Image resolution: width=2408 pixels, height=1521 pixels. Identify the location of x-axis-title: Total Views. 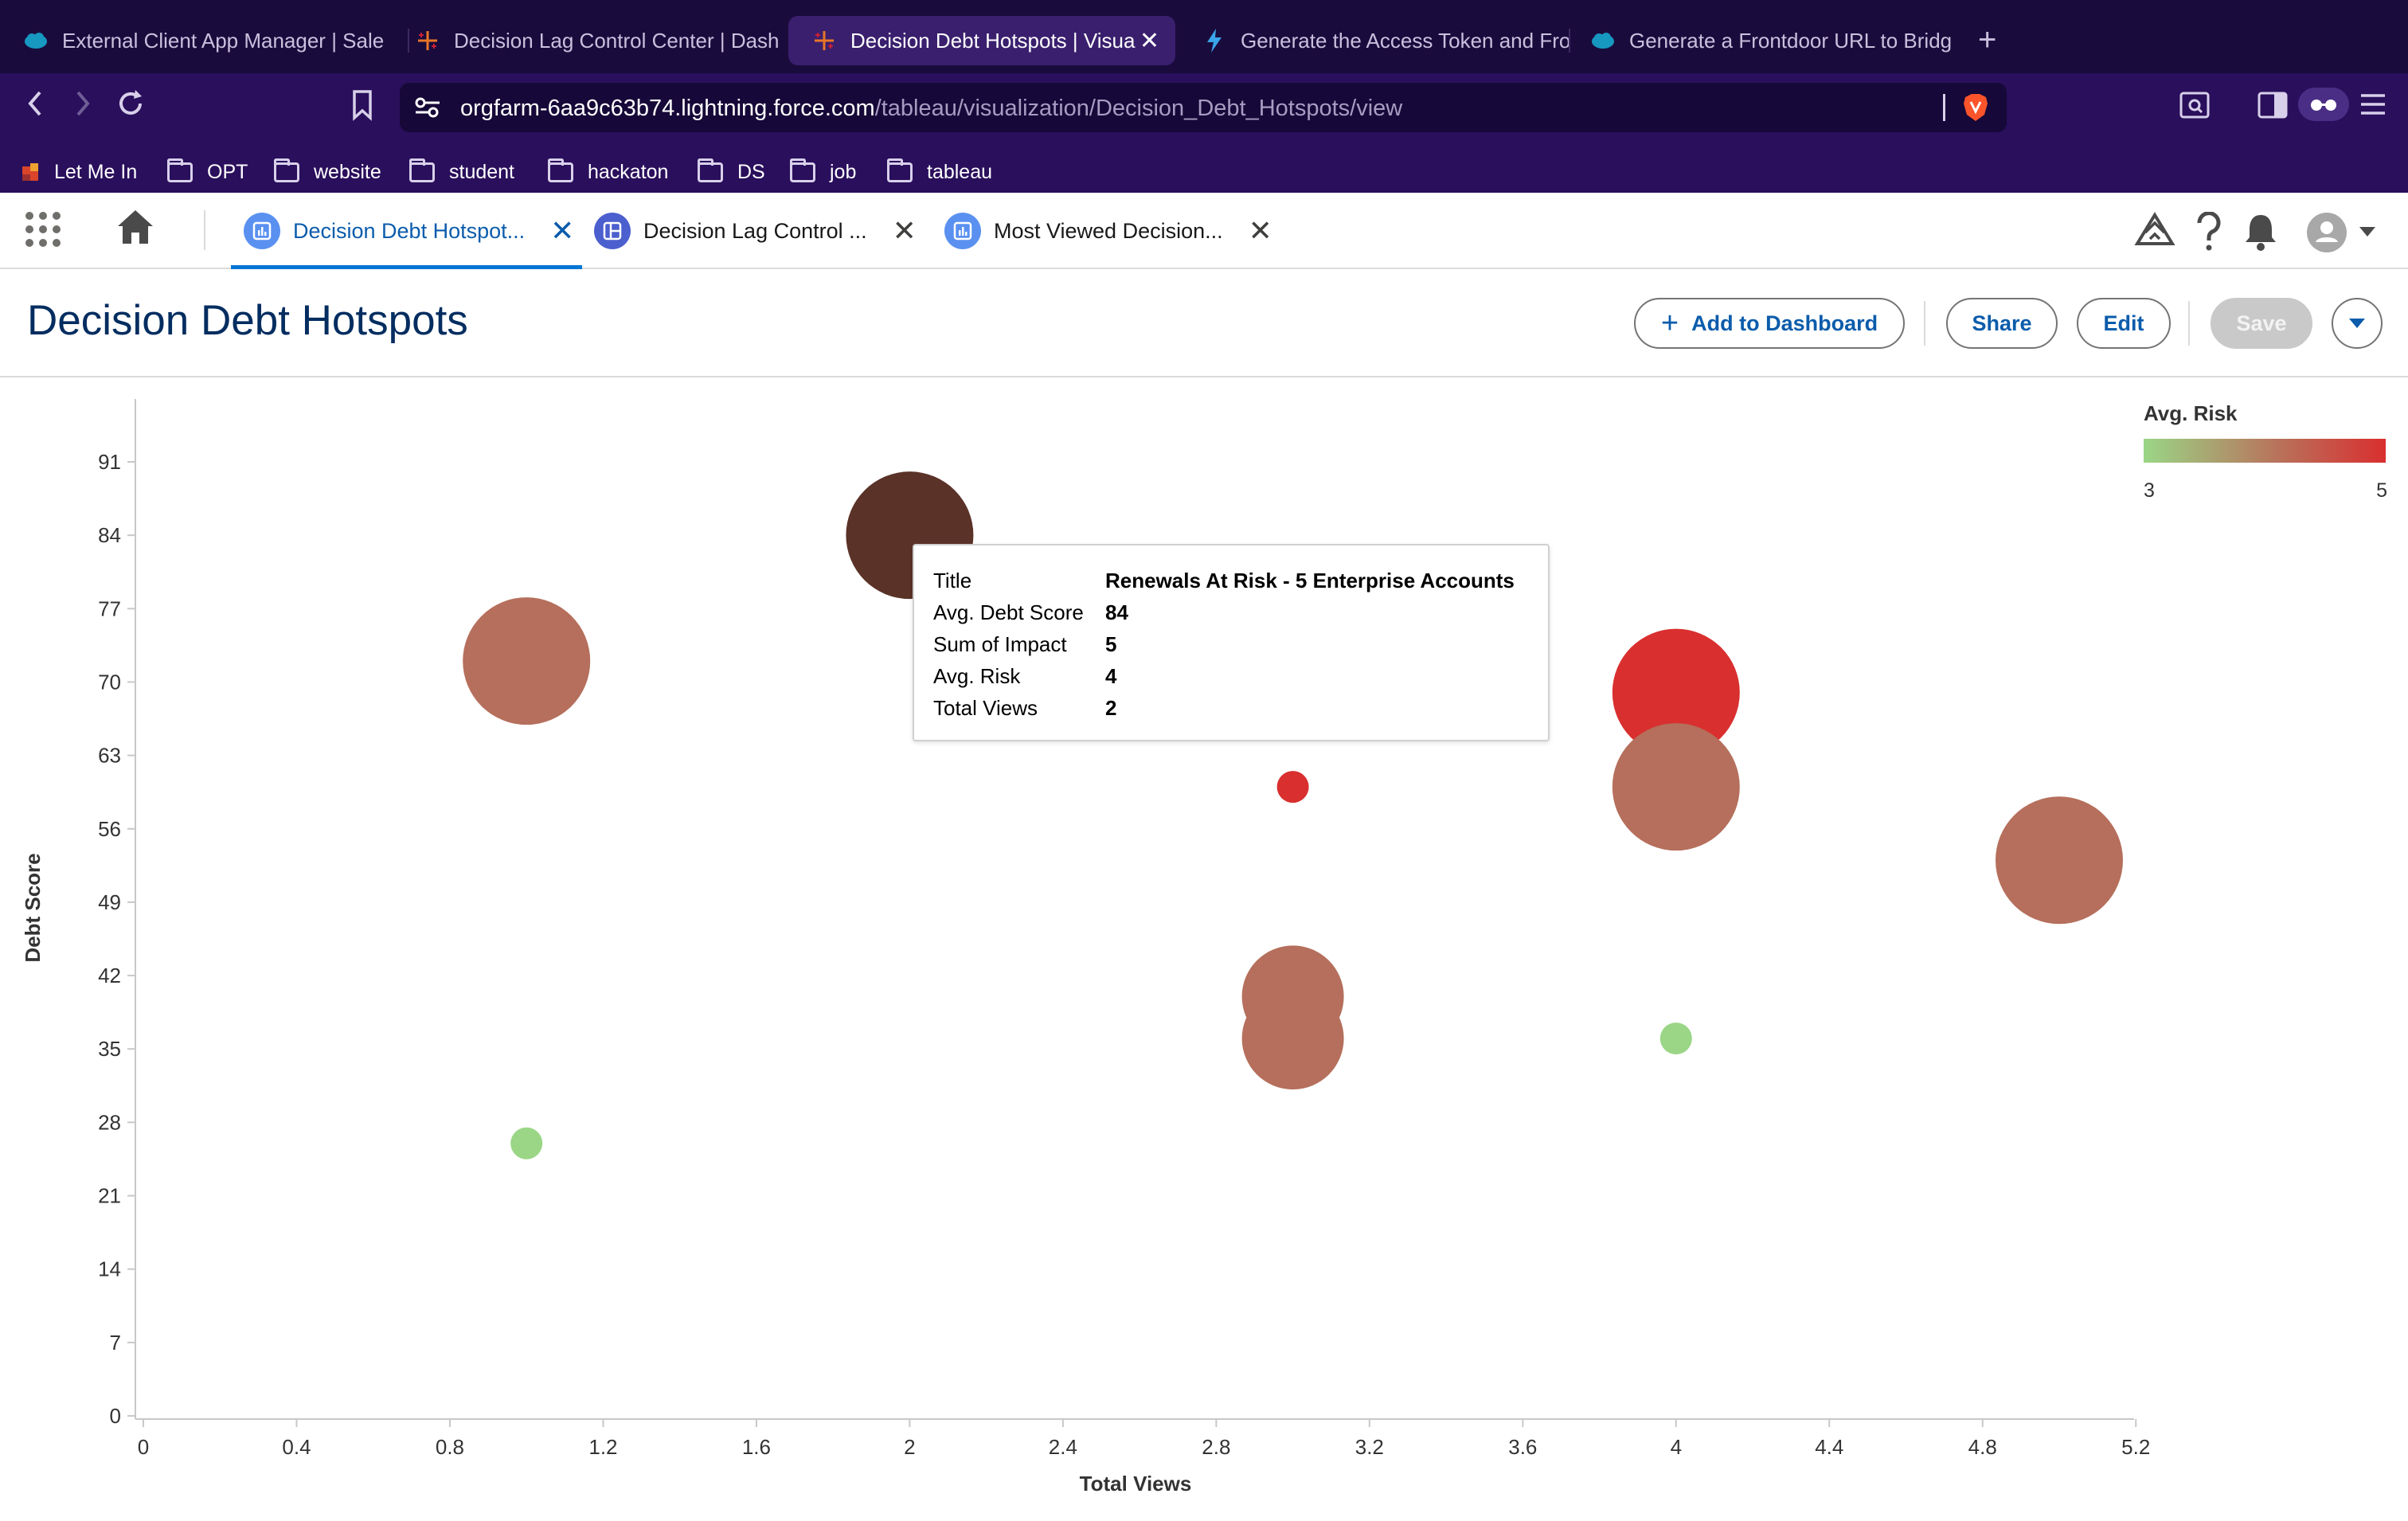
(1136, 1484).